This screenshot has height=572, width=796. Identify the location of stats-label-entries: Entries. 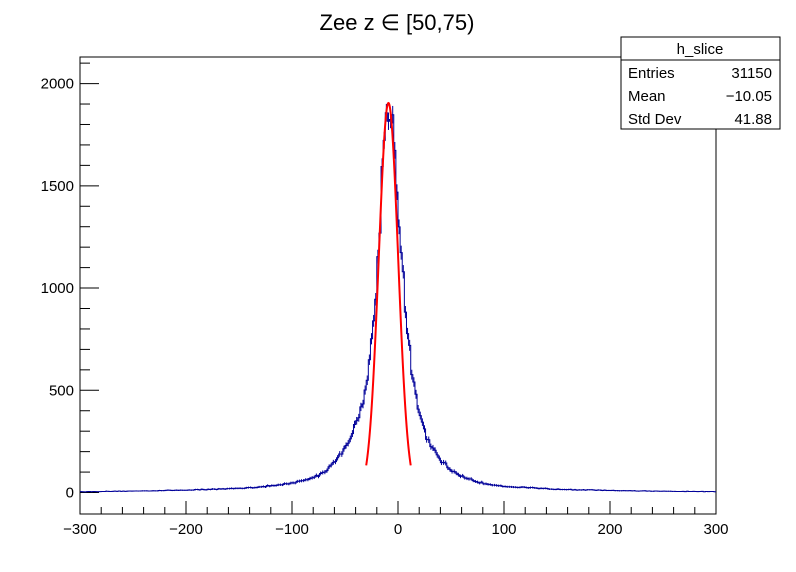
(651, 73).